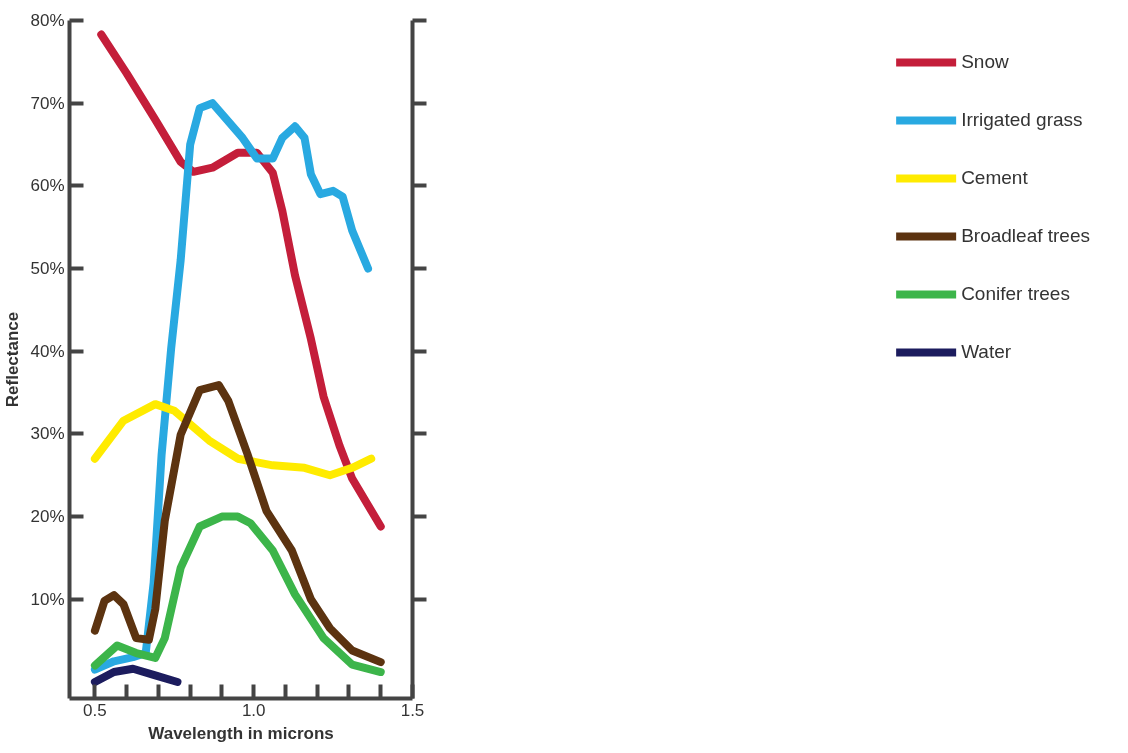 The width and height of the screenshot is (1128, 753). What do you see at coordinates (47, 351) in the screenshot?
I see `y-tick-label: 40%` at bounding box center [47, 351].